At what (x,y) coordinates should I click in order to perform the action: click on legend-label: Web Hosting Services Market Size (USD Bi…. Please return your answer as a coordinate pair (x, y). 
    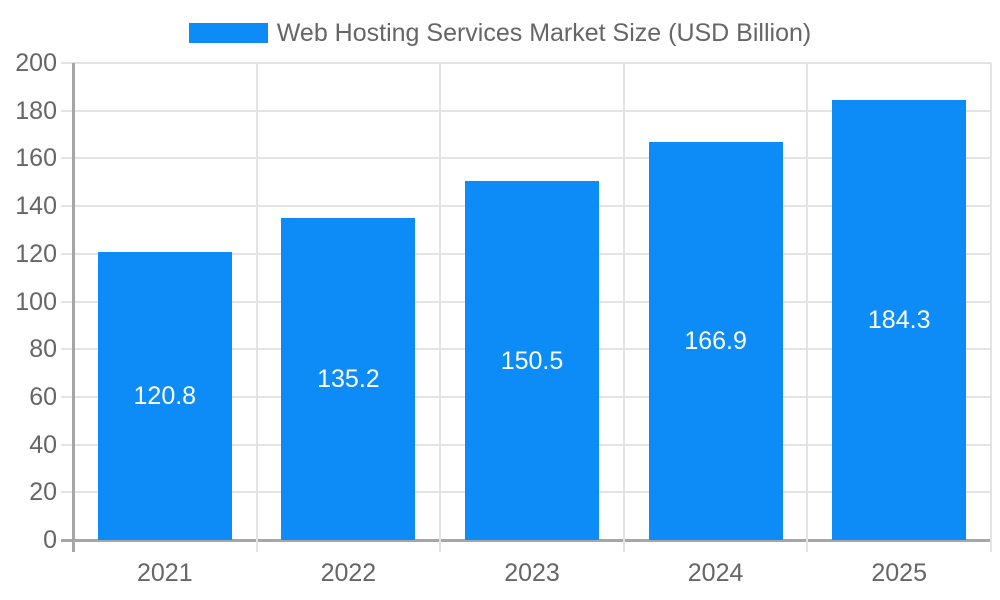
    Looking at the image, I should click on (544, 32).